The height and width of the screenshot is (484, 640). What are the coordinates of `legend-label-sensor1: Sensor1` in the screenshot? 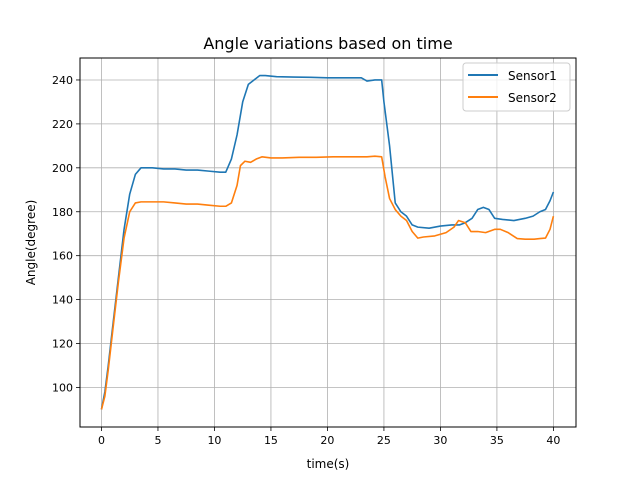 It's located at (532, 76).